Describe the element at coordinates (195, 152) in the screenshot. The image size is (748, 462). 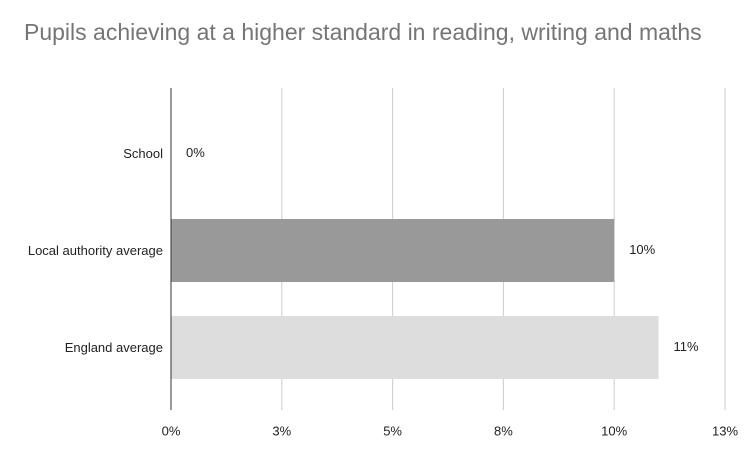
I see `value-label: 0%` at that location.